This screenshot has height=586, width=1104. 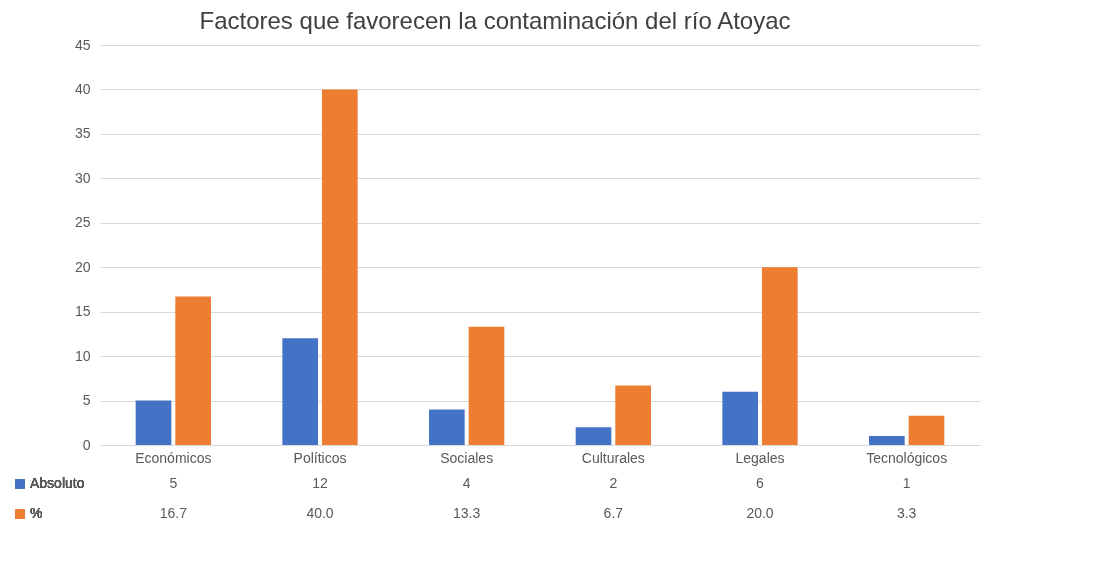 I want to click on y-tick-label: 30, so click(x=82, y=177).